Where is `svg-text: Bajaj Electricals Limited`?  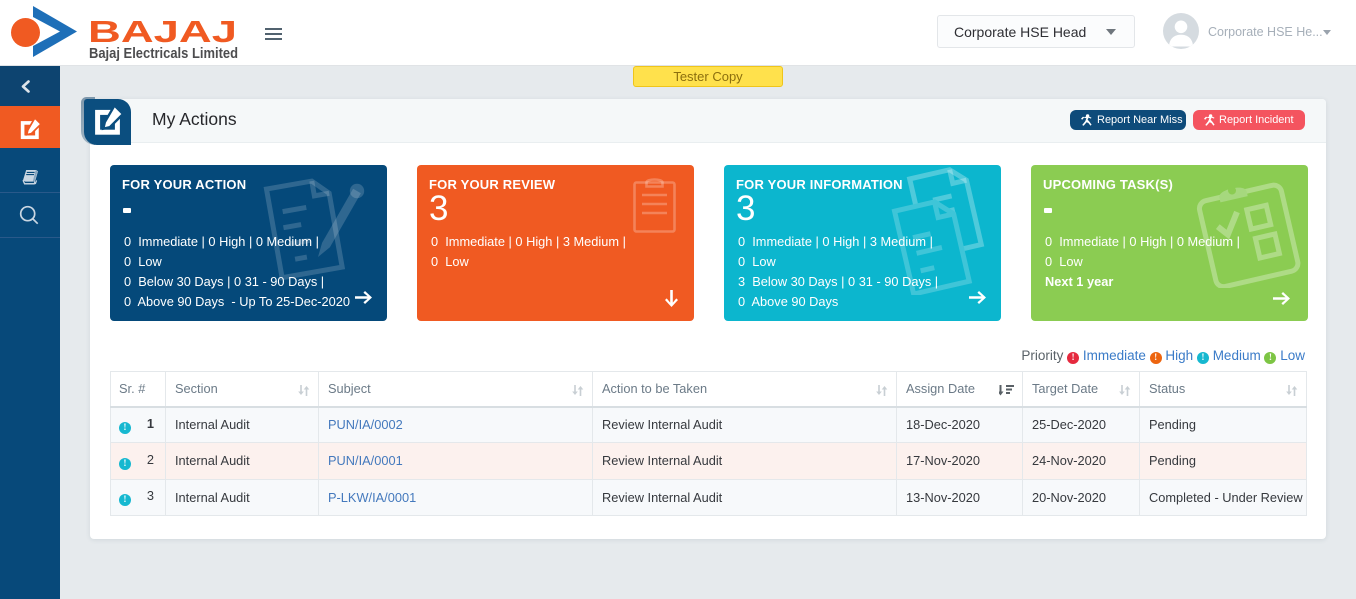
svg-text: Bajaj Electricals Limited is located at coordinates (163, 54).